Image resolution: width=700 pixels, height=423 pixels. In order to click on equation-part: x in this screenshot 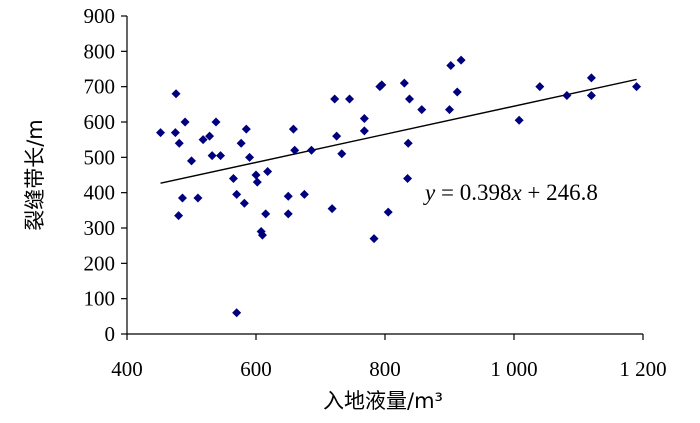, I will do `click(516, 192)`.